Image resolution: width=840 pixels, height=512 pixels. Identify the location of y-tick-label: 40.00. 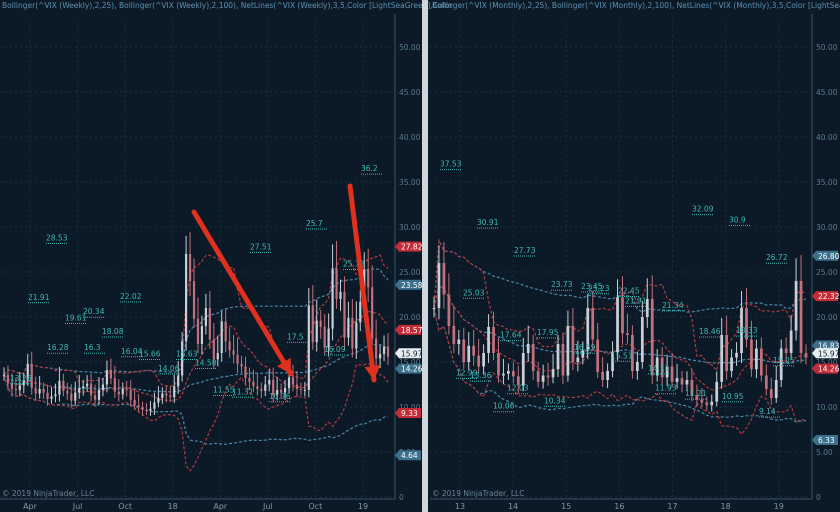
(827, 137).